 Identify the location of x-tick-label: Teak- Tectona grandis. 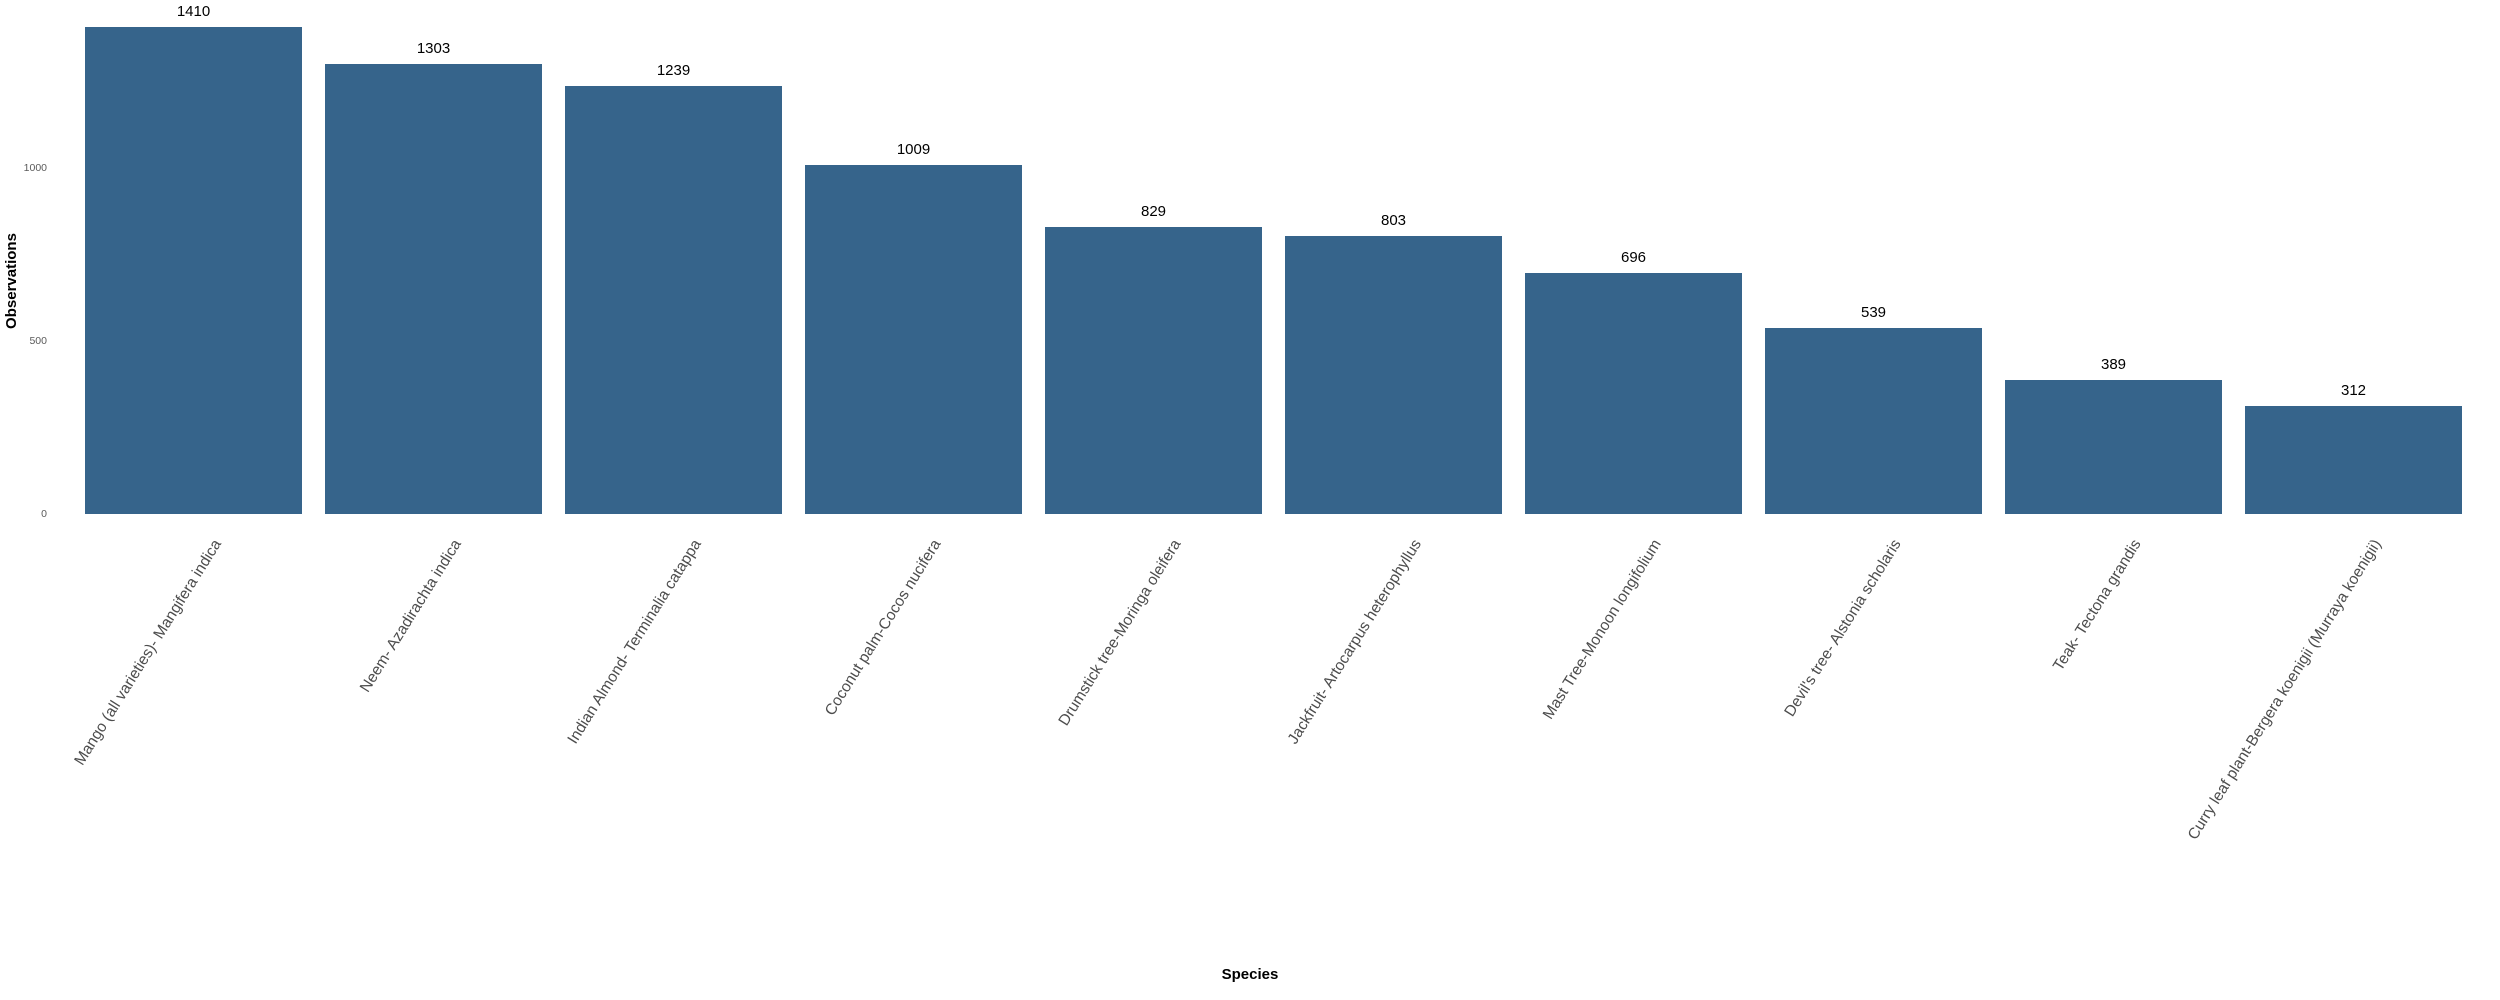
(2097, 605).